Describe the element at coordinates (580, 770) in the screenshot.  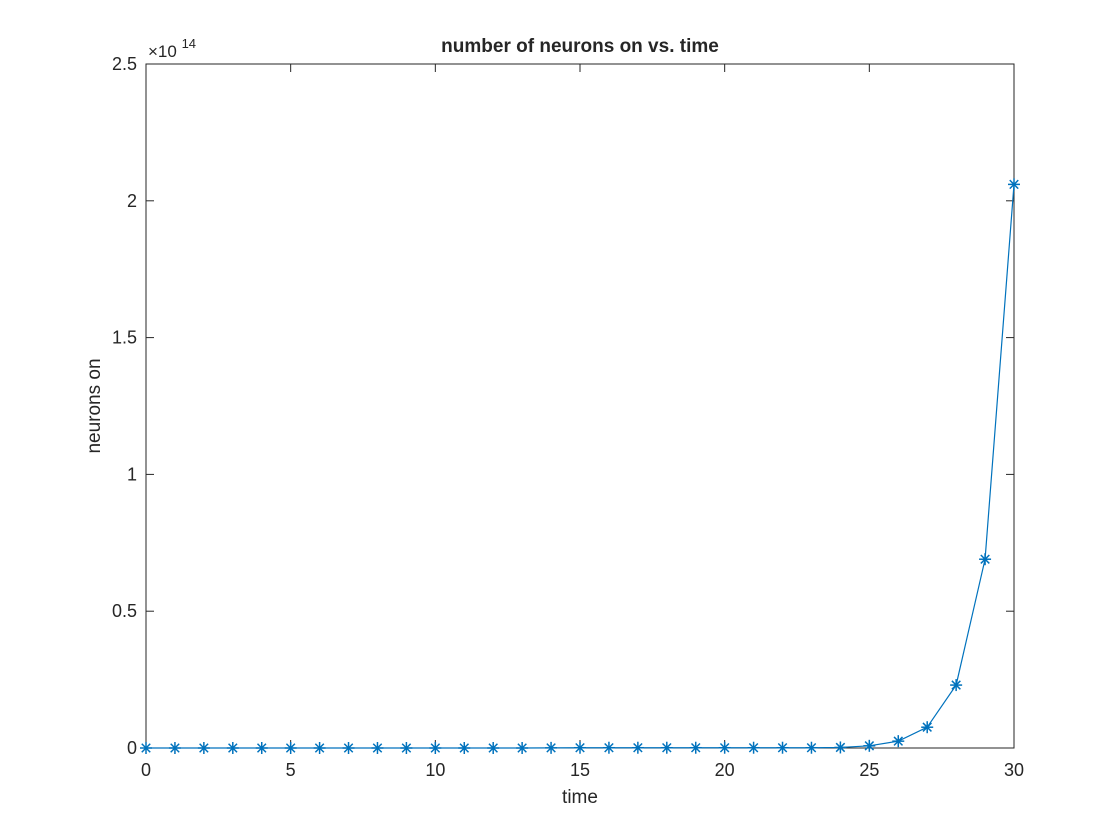
I see `x-tick-label: 15` at that location.